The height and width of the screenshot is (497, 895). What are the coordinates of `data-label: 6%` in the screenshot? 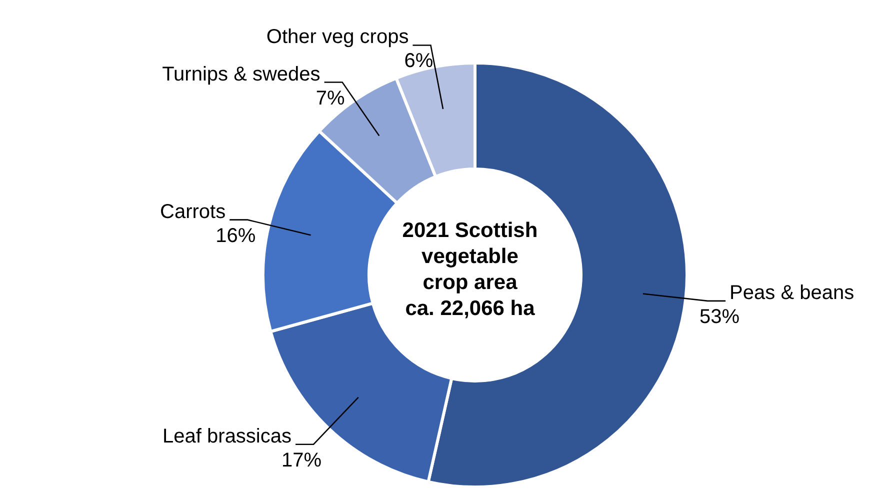 It's located at (419, 61).